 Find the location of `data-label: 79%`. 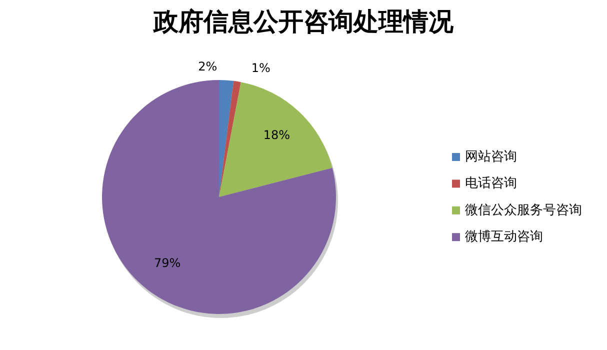

data-label: 79% is located at coordinates (167, 263).